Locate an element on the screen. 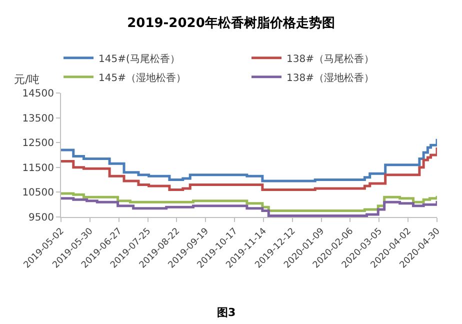 The height and width of the screenshot is (324, 462). y-tick-label: 14500 is located at coordinates (38, 94).